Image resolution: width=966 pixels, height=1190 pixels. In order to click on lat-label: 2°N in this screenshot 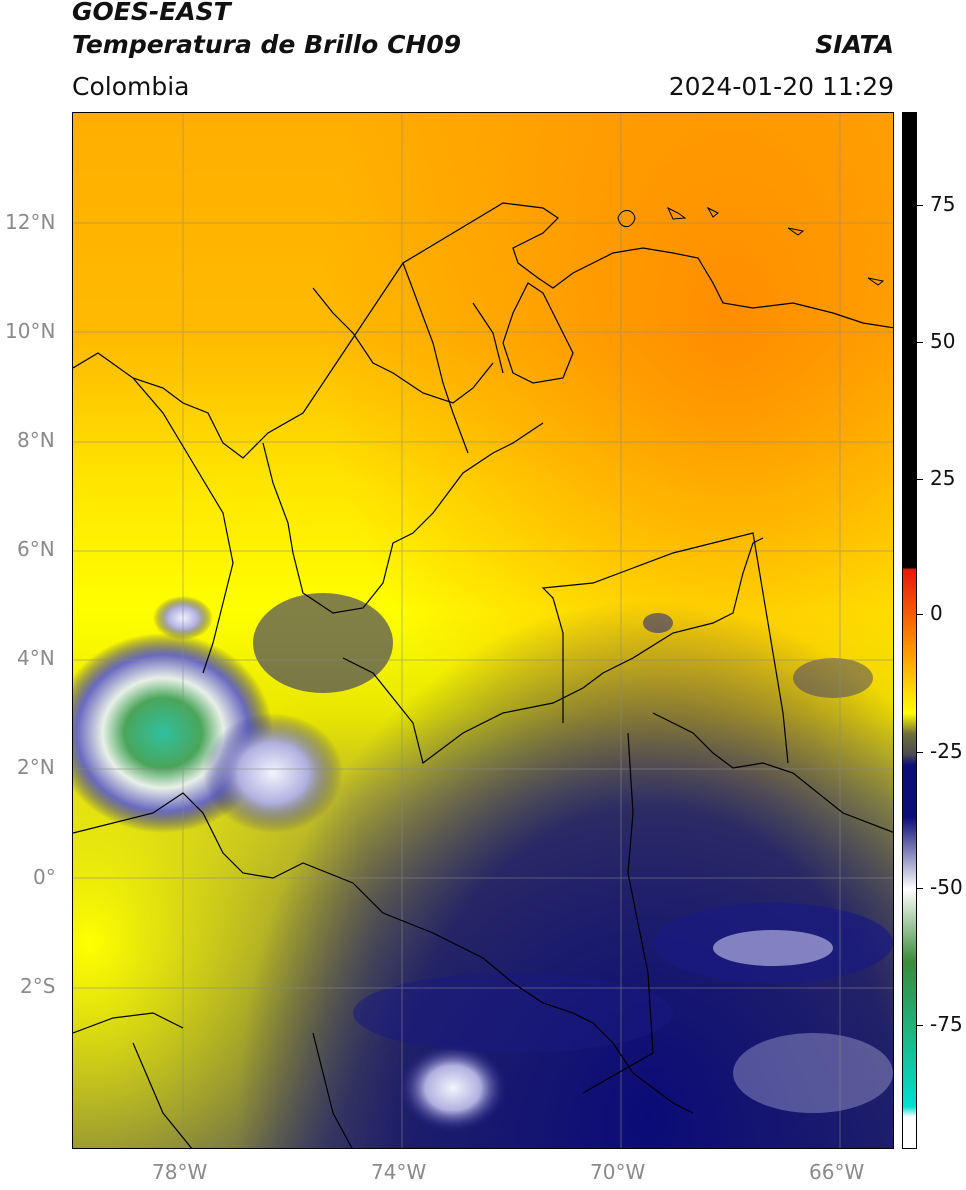, I will do `click(36, 767)`.